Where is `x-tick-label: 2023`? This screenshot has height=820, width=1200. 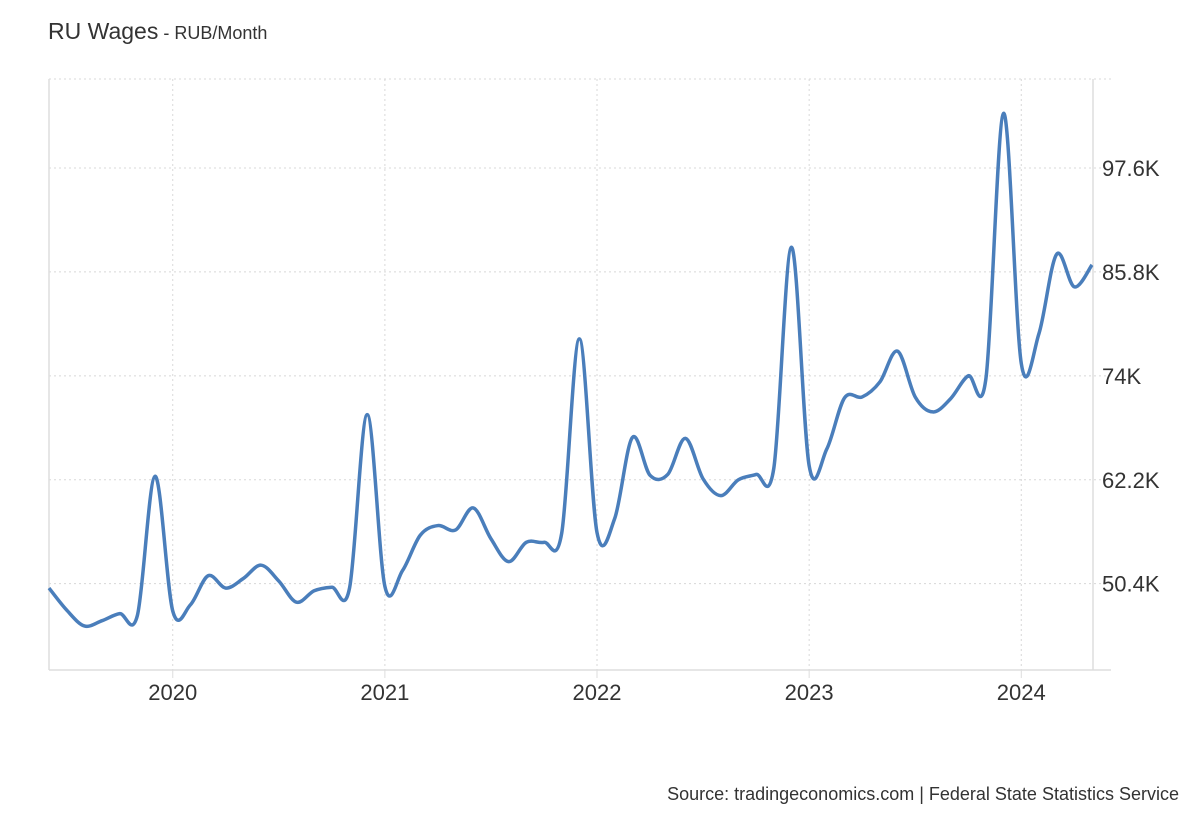 x-tick-label: 2023 is located at coordinates (809, 692).